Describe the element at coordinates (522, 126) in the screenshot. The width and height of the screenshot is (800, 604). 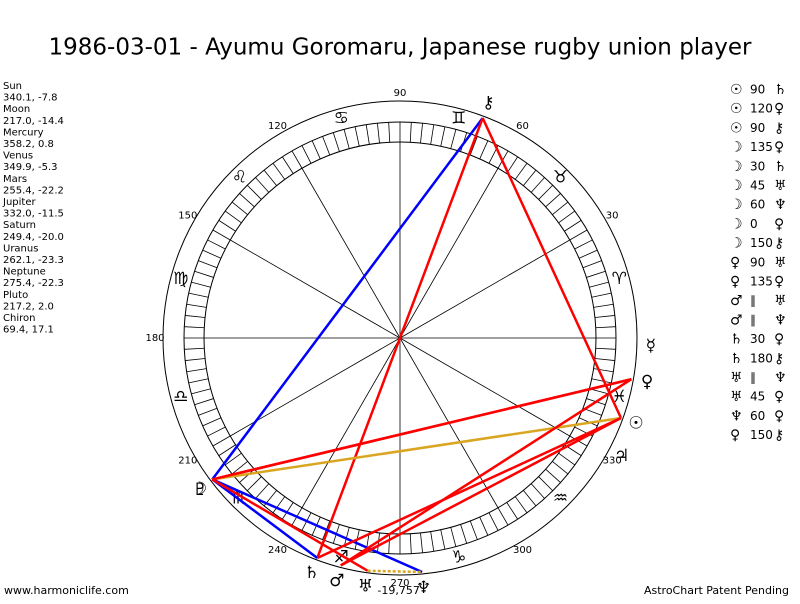
I see `degree-label: 60` at that location.